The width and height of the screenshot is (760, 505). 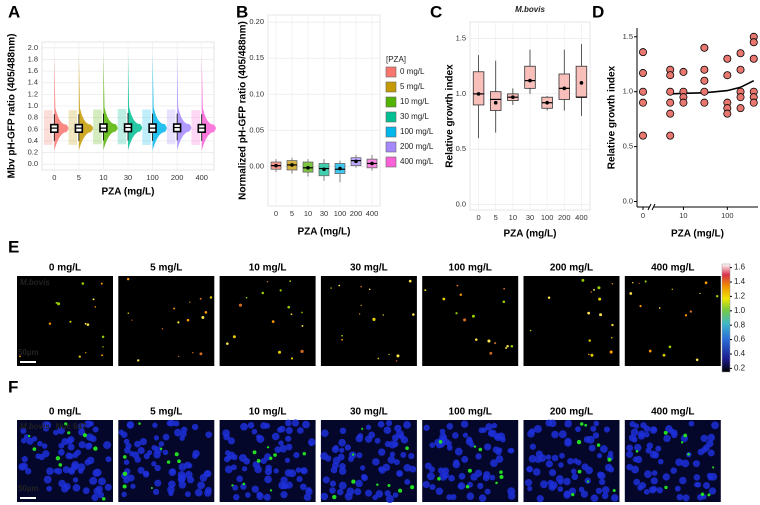 I want to click on image-label: 100 mg/L, so click(x=470, y=268).